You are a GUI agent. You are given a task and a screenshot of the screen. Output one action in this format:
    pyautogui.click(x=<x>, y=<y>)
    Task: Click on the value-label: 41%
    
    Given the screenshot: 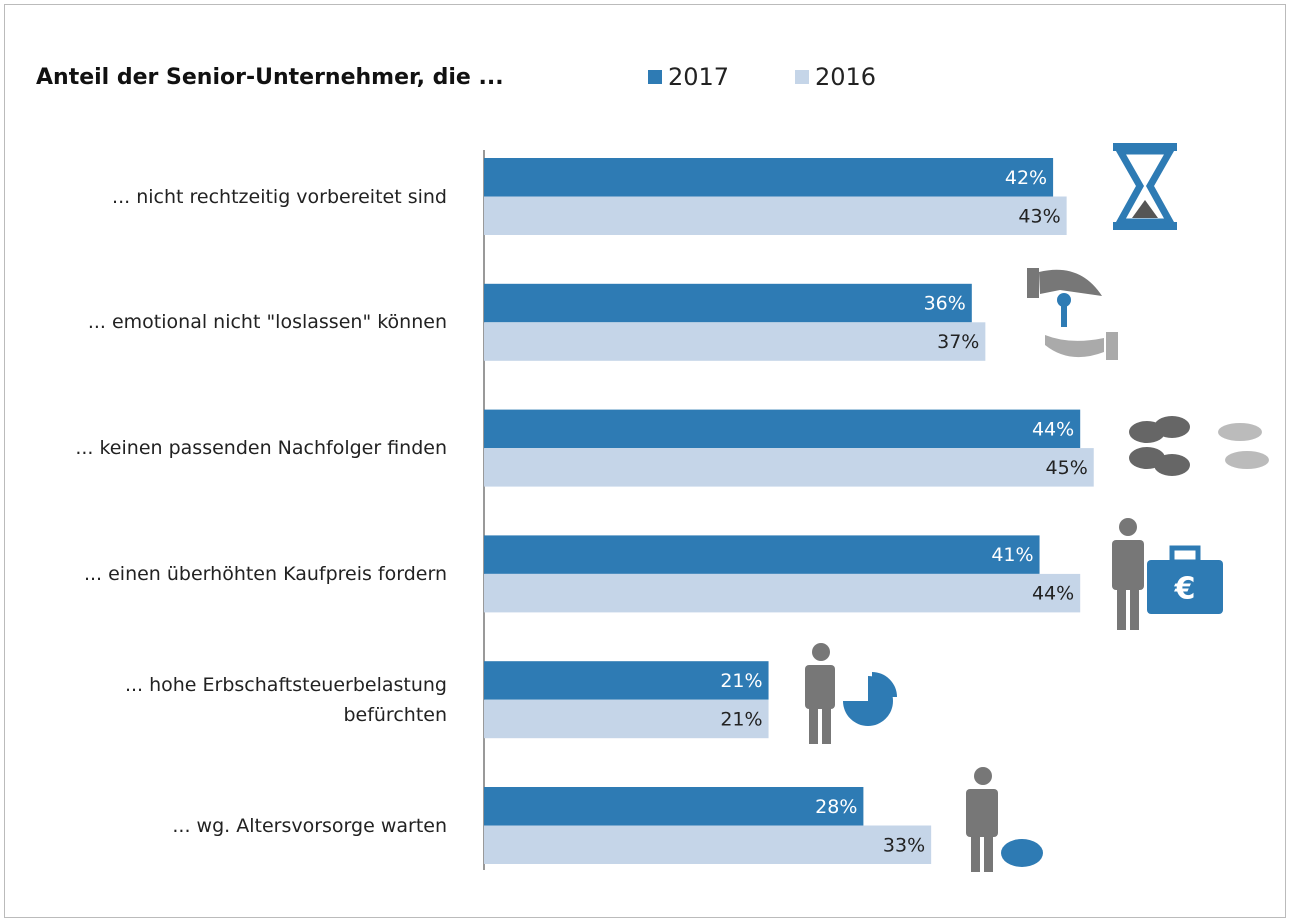 What is the action you would take?
    pyautogui.click(x=1012, y=555)
    